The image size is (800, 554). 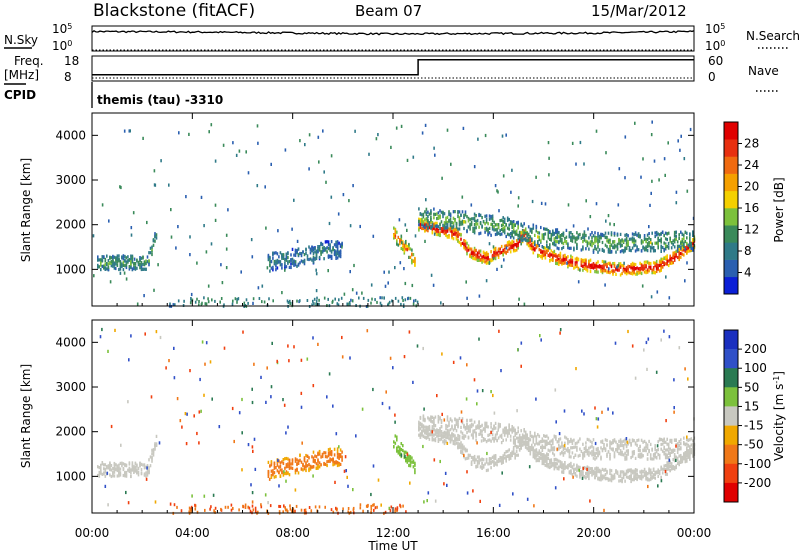 I want to click on nave-tick-bottom: 0, so click(x=712, y=77).